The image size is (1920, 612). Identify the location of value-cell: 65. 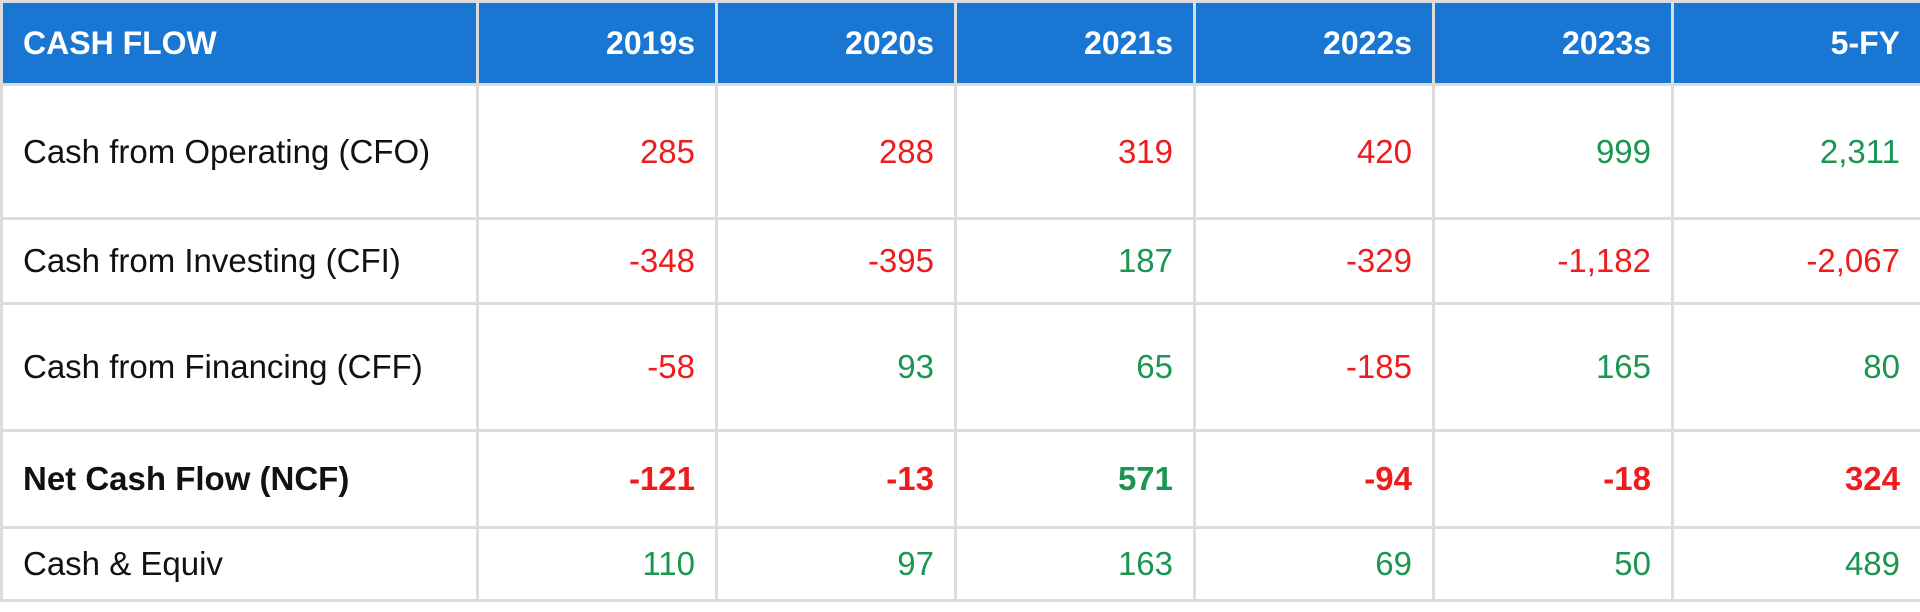
(1075, 367).